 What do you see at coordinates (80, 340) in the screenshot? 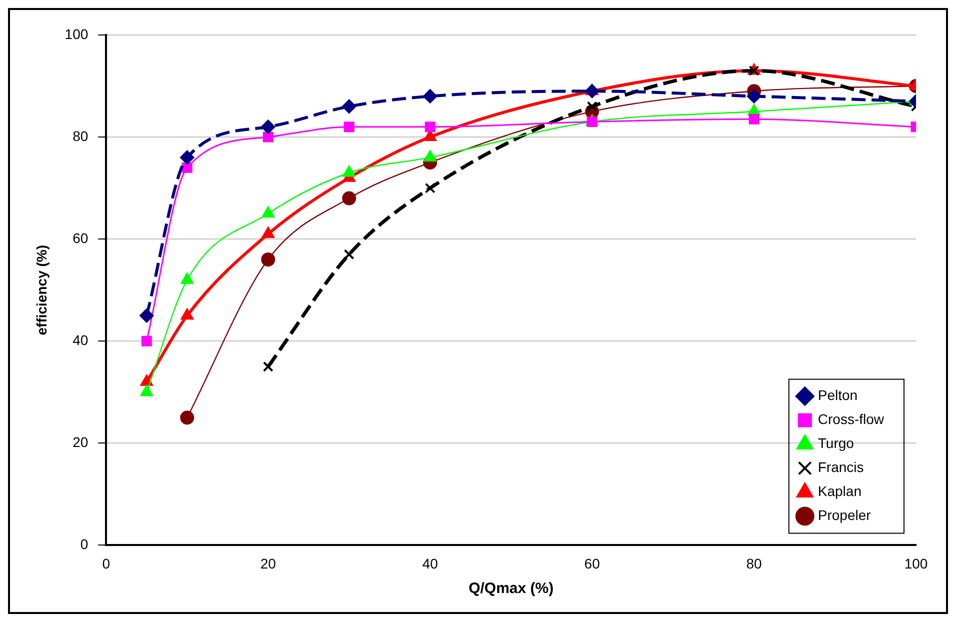
I see `y-tick-label: 40` at bounding box center [80, 340].